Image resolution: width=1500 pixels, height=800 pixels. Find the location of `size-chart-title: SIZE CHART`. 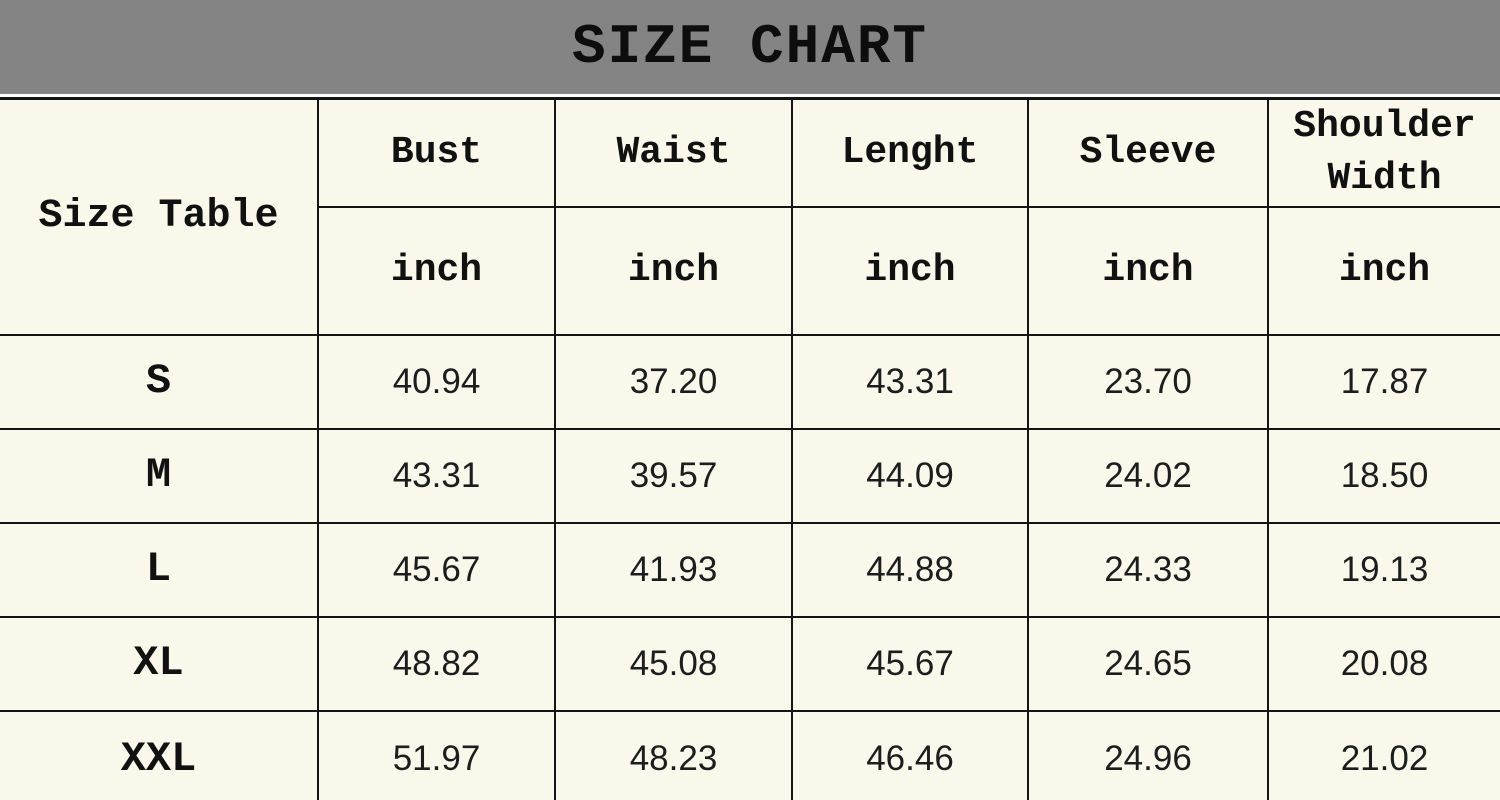

size-chart-title: SIZE CHART is located at coordinates (750, 47).